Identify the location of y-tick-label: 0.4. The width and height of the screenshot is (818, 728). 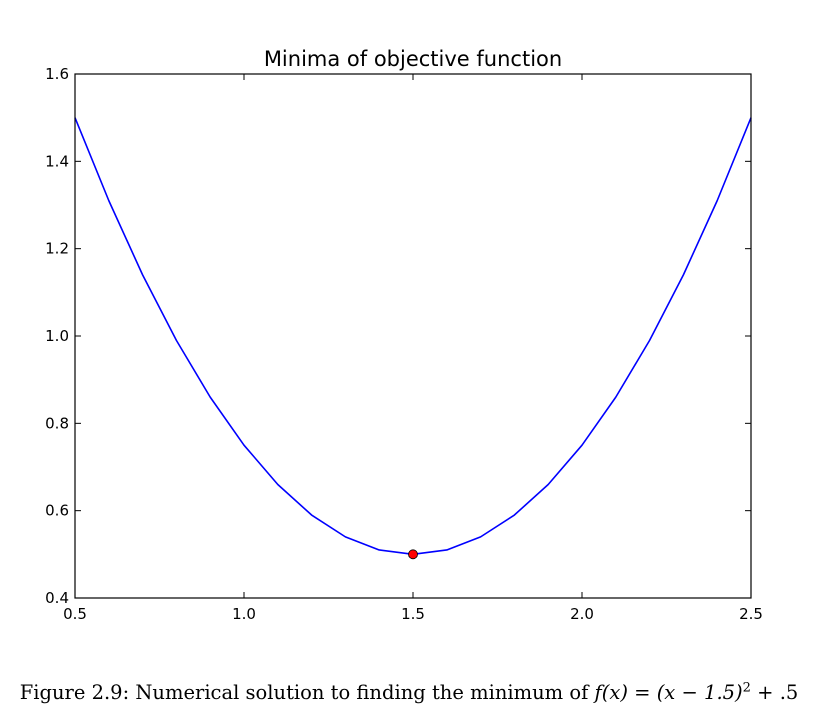
(57, 598).